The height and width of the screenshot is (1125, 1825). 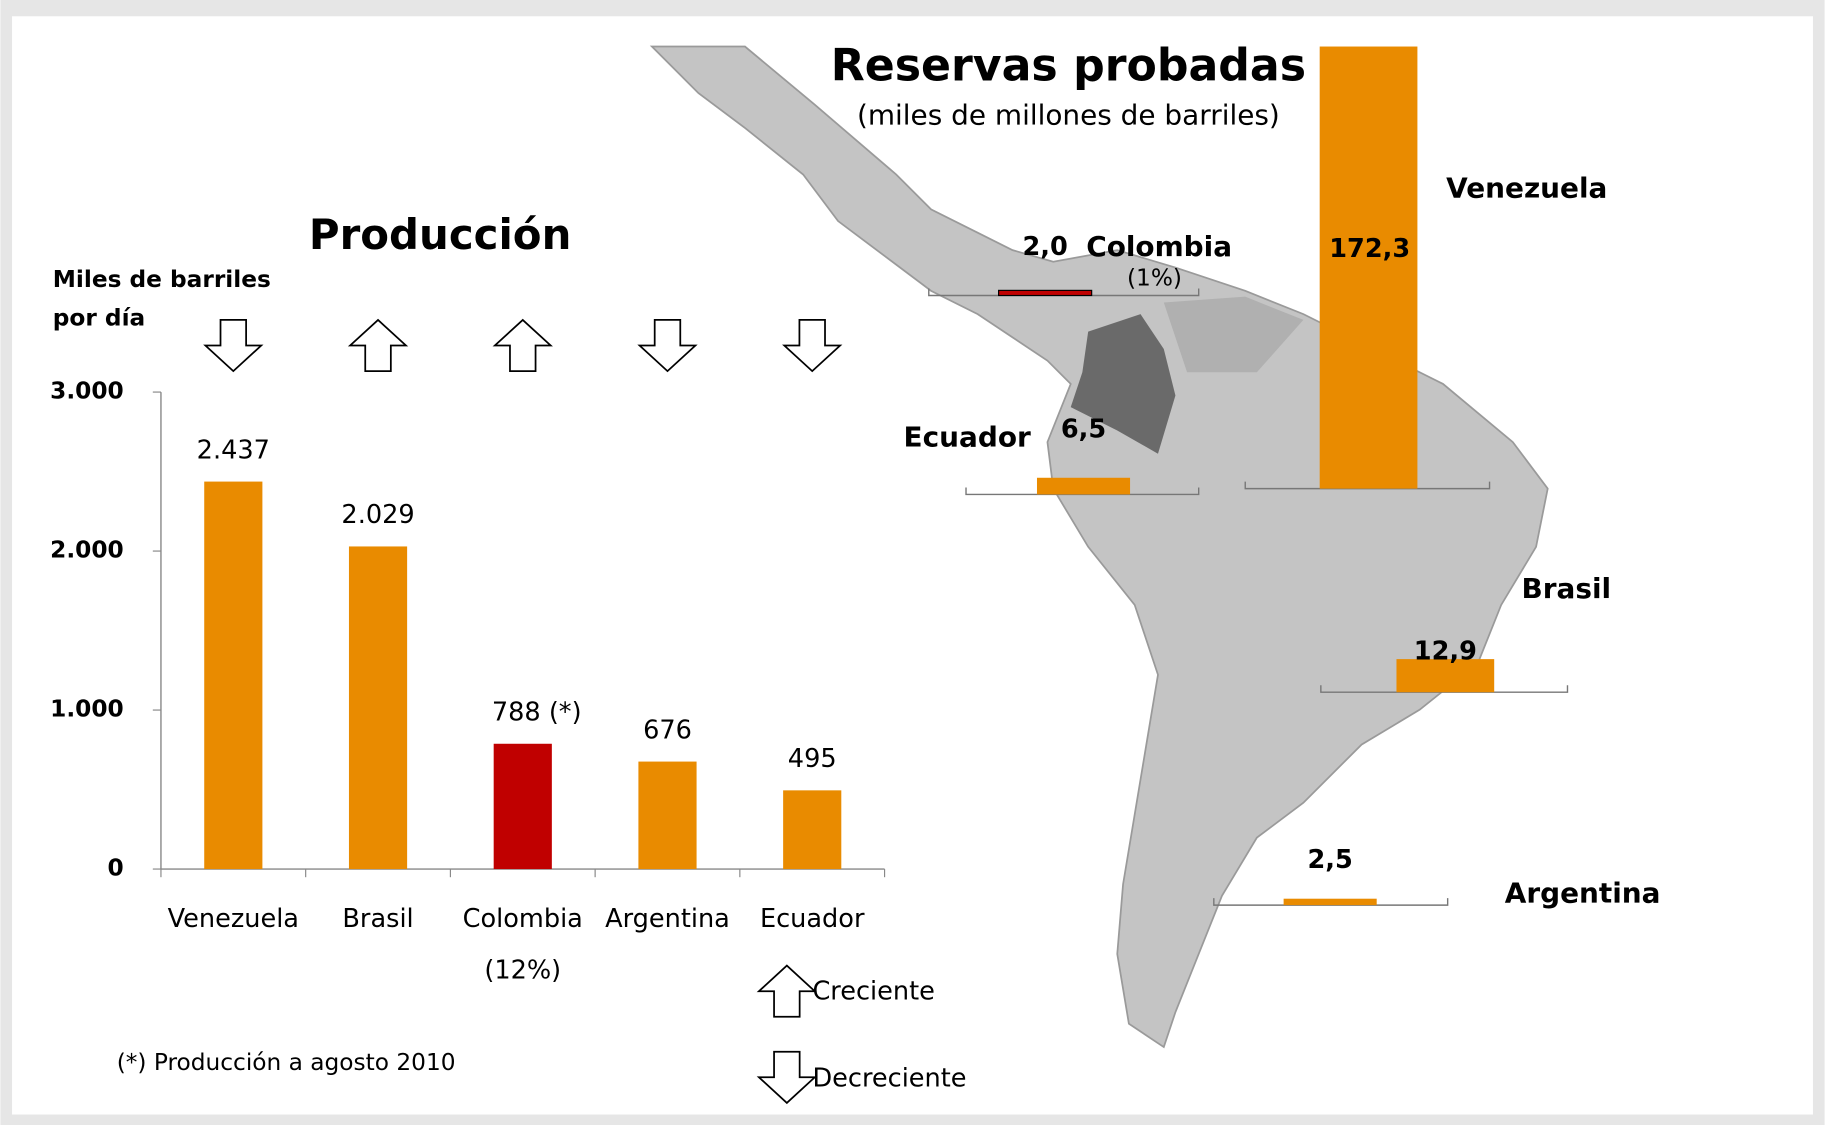 What do you see at coordinates (873, 991) in the screenshot?
I see `legend-label: Creciente` at bounding box center [873, 991].